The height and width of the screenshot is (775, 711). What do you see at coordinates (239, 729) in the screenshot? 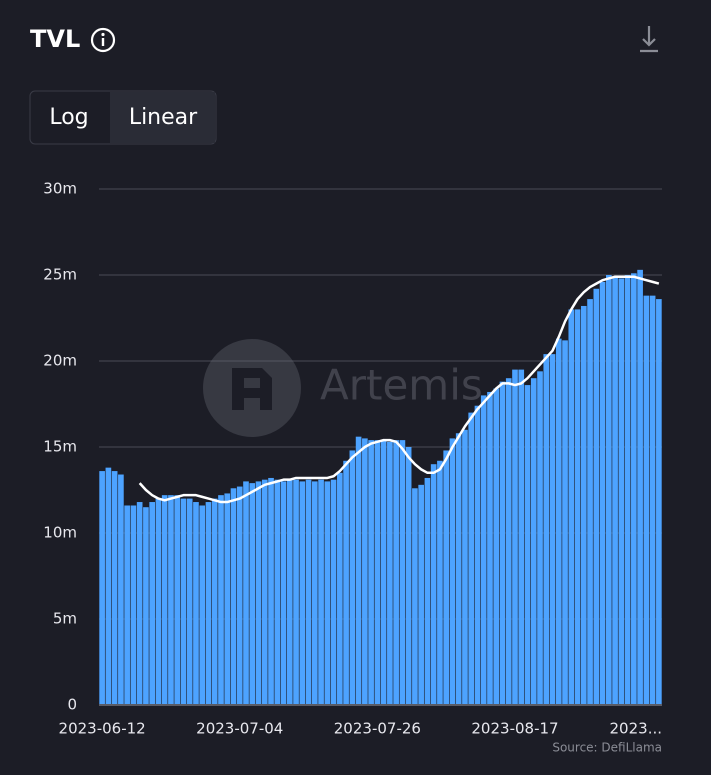
I see `x-tick-label: 2023-07-04` at bounding box center [239, 729].